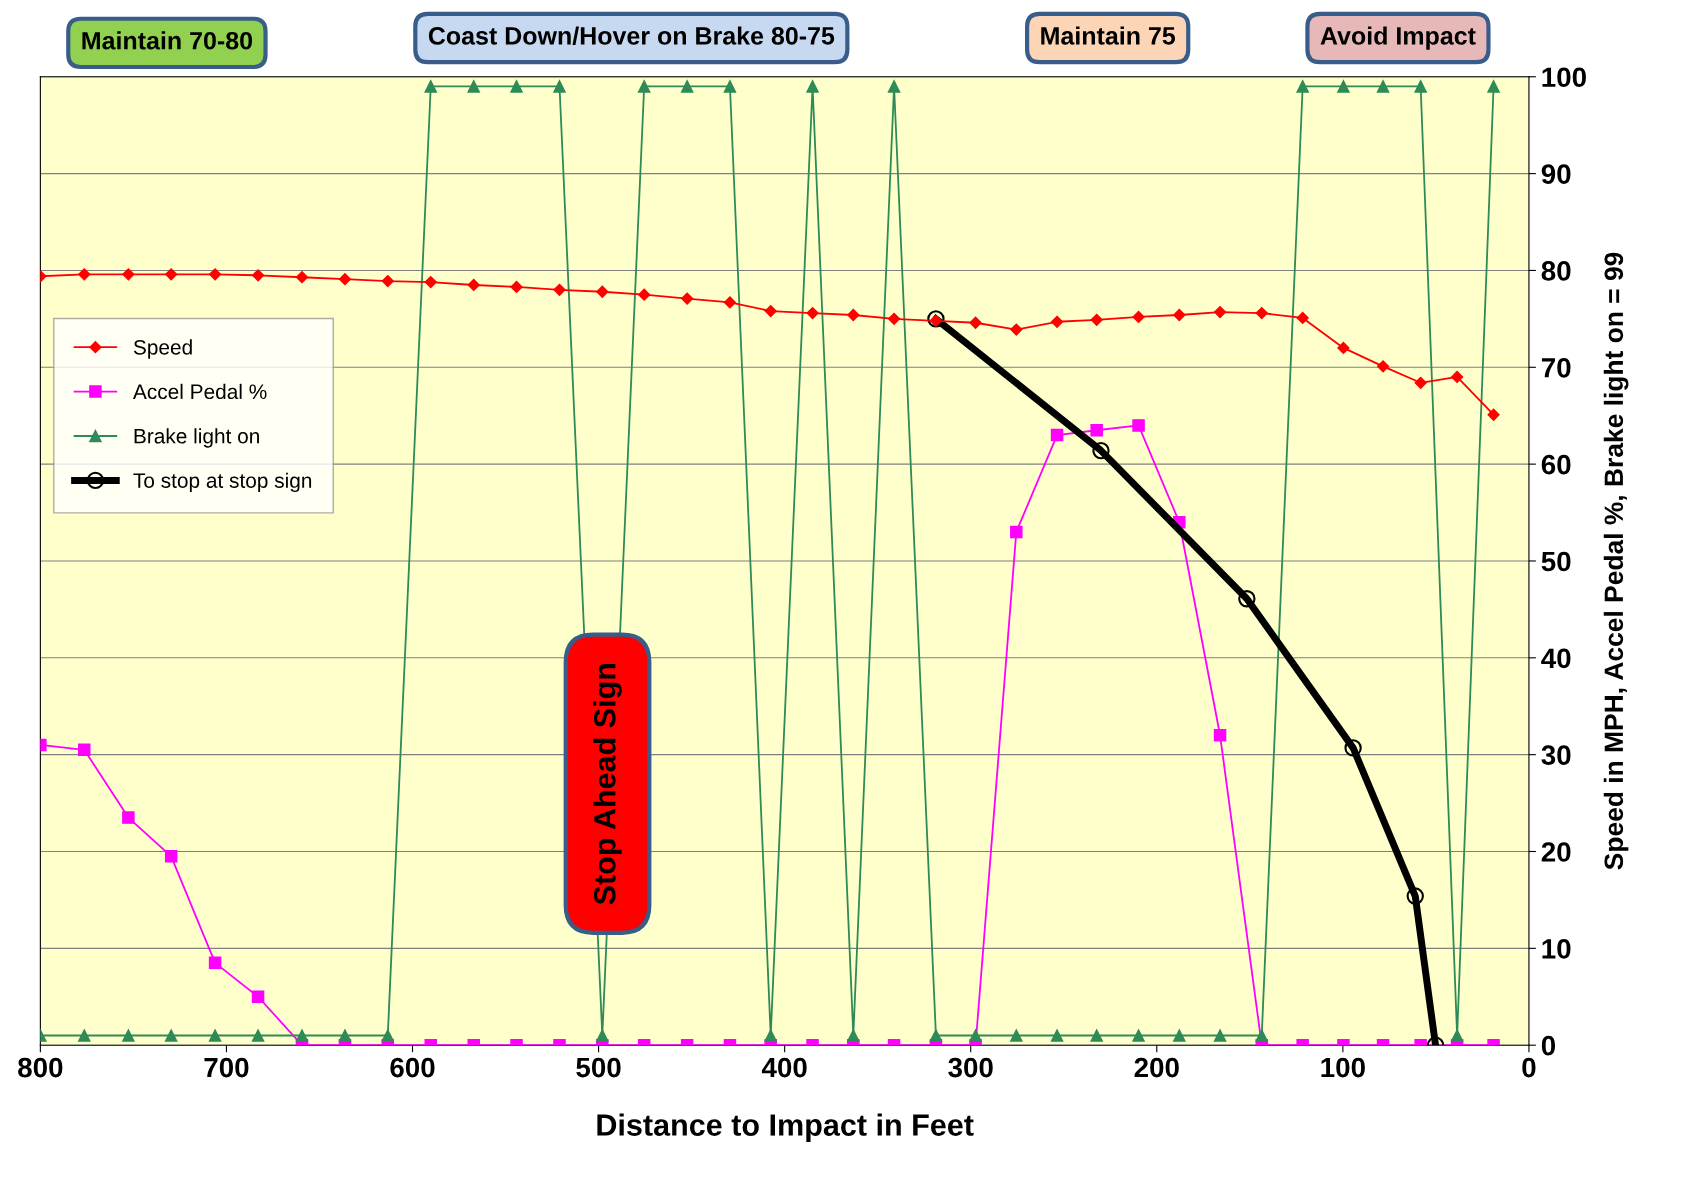 The height and width of the screenshot is (1181, 1682). What do you see at coordinates (1556, 271) in the screenshot?
I see `y-tick-label: 80` at bounding box center [1556, 271].